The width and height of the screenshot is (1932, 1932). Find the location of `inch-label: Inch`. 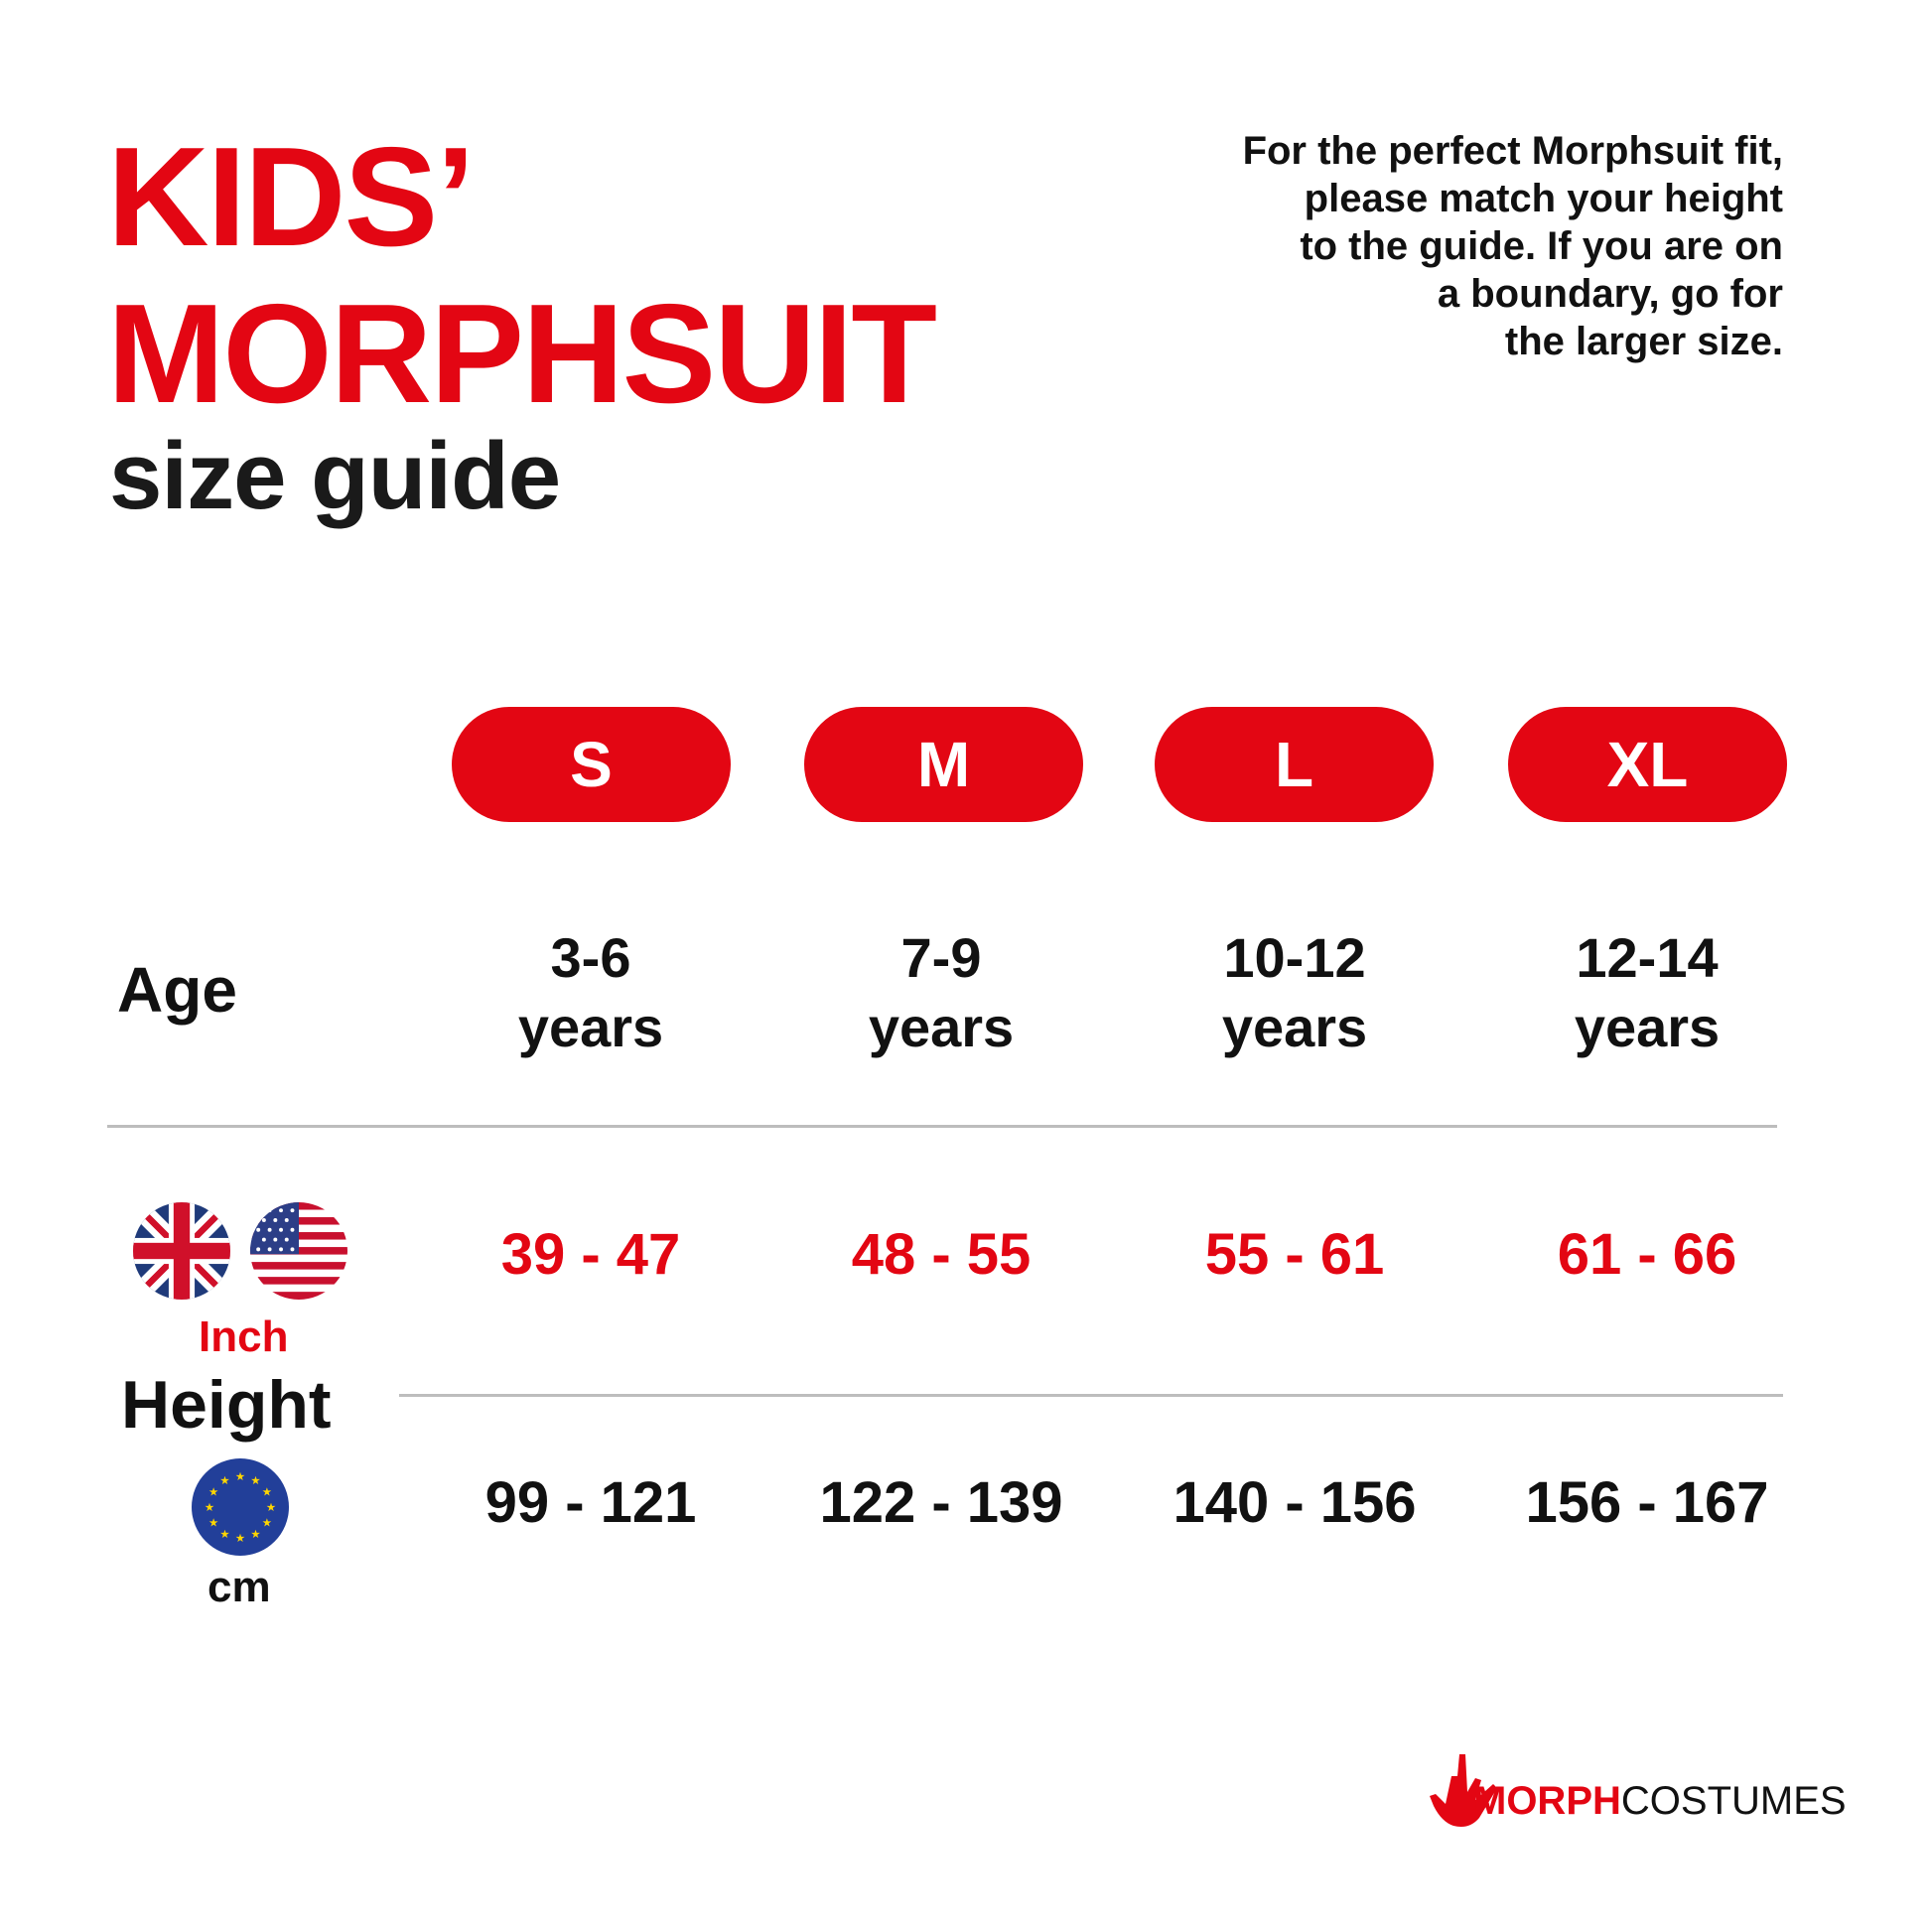

inch-label: Inch is located at coordinates (244, 1337).